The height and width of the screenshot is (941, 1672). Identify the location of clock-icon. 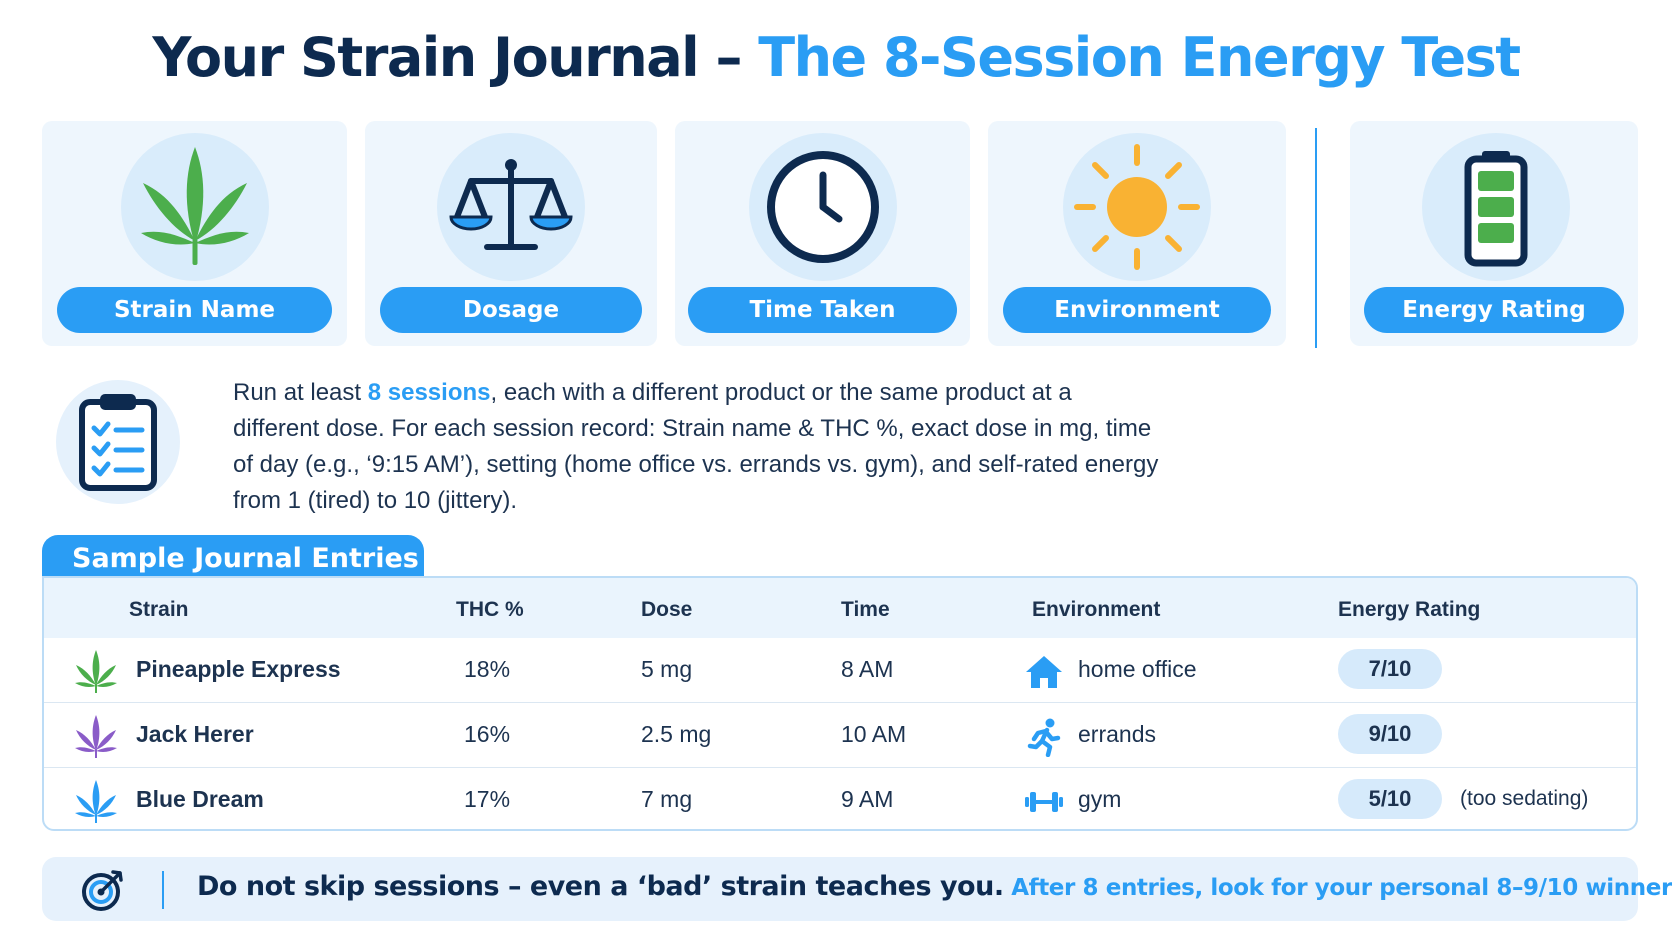
(823, 207).